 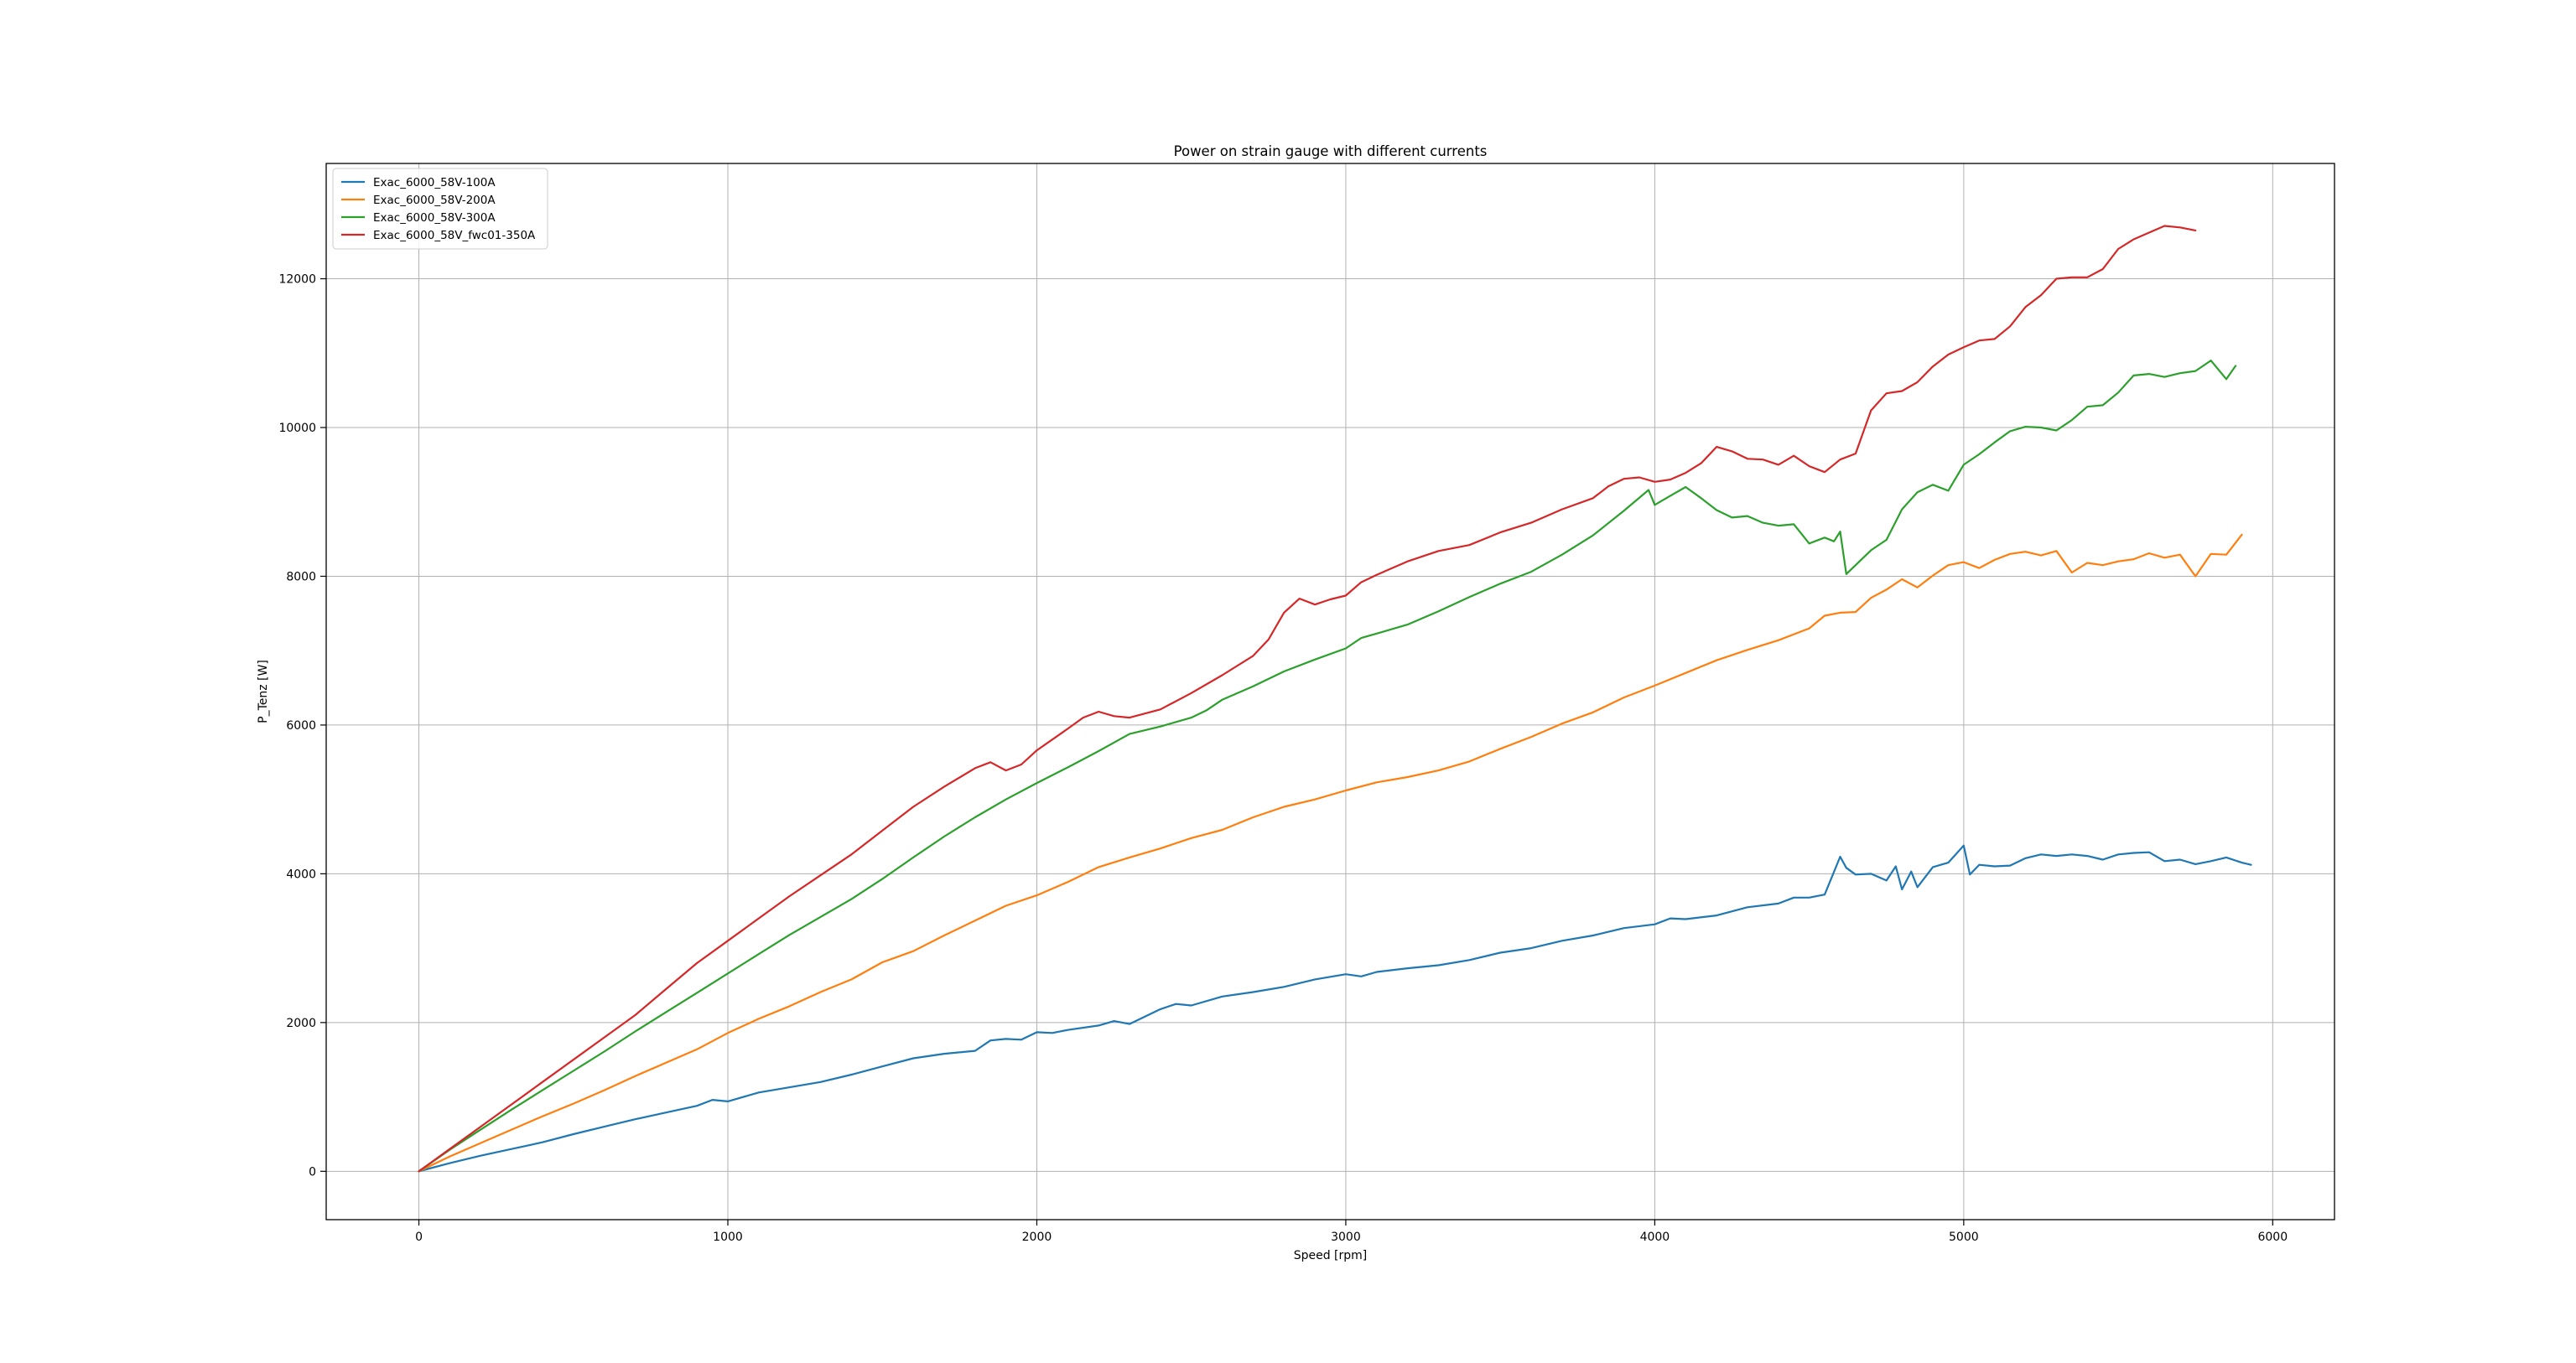 I want to click on legend-label: Exac_6000_58V-200A, so click(x=434, y=200).